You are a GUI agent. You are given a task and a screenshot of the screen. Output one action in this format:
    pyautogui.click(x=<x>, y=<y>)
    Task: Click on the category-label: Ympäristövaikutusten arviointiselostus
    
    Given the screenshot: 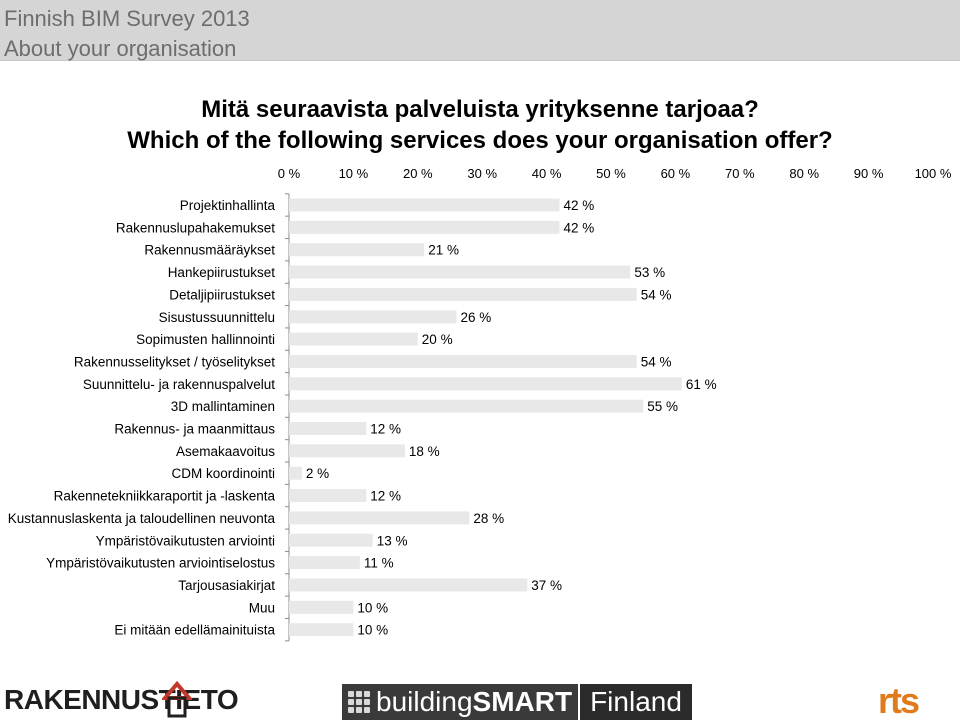 What is the action you would take?
    pyautogui.click(x=160, y=563)
    